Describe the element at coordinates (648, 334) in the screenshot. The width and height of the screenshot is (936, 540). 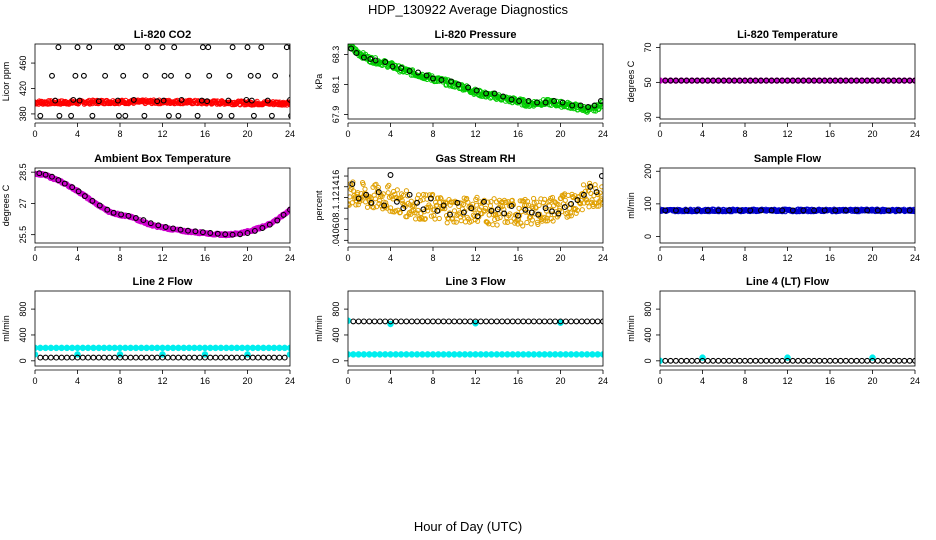
I see `panel-9-ytick-label: 400` at that location.